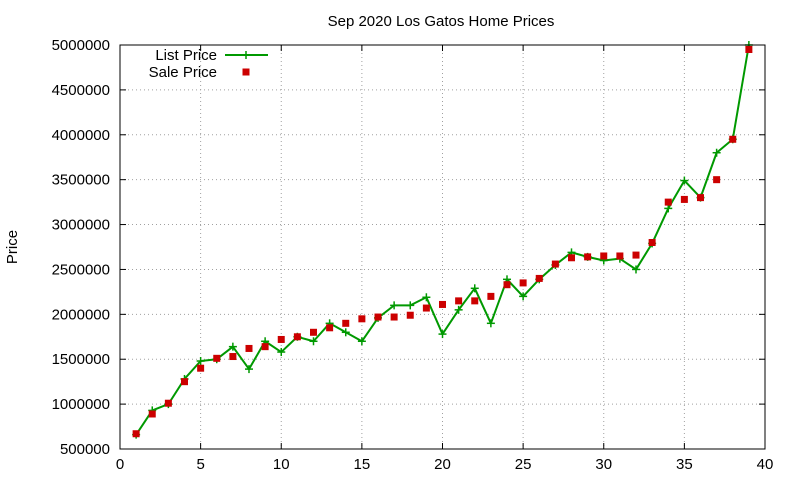  What do you see at coordinates (81, 269) in the screenshot?
I see `y-tick-label: 2500000` at bounding box center [81, 269].